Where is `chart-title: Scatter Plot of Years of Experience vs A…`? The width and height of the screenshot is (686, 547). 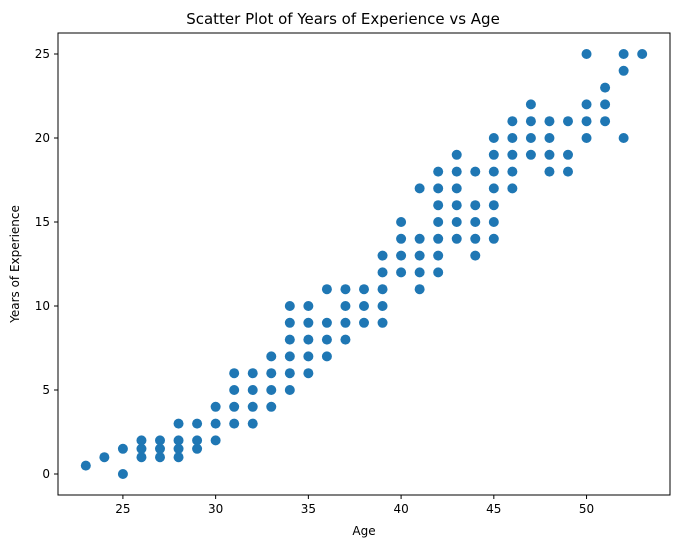
chart-title: Scatter Plot of Years of Experience vs A… is located at coordinates (343, 19).